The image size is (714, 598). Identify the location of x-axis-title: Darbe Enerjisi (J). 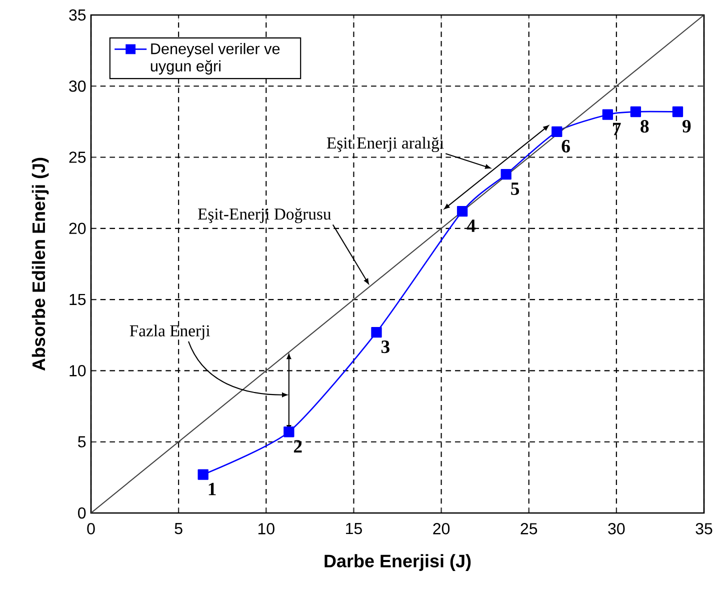
(397, 562).